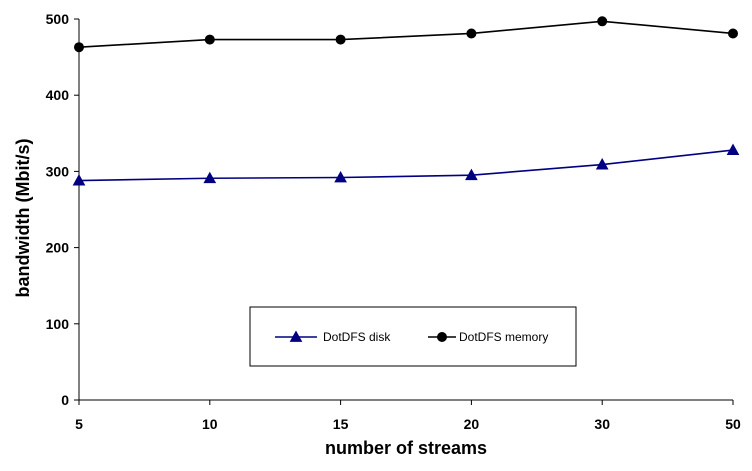  I want to click on legend-marker-dotdfs-disk, so click(296, 336).